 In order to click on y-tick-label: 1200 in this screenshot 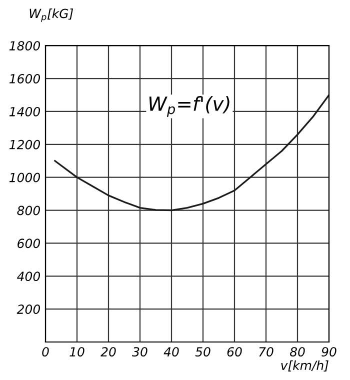, I will do `click(24, 145)`.